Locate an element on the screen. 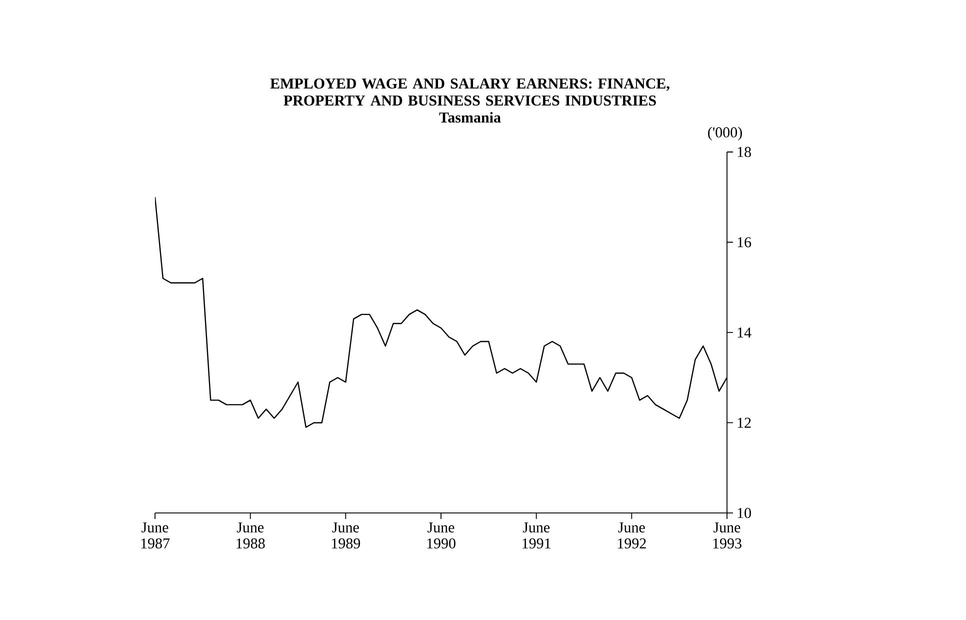 The image size is (966, 620). chart-title: EMPLOYED WAGE AND SALARY EARNERS: FINANCE, PROPERTY AND BUSINESS SERVICES INDUSTRIES is located at coordinates (470, 92).